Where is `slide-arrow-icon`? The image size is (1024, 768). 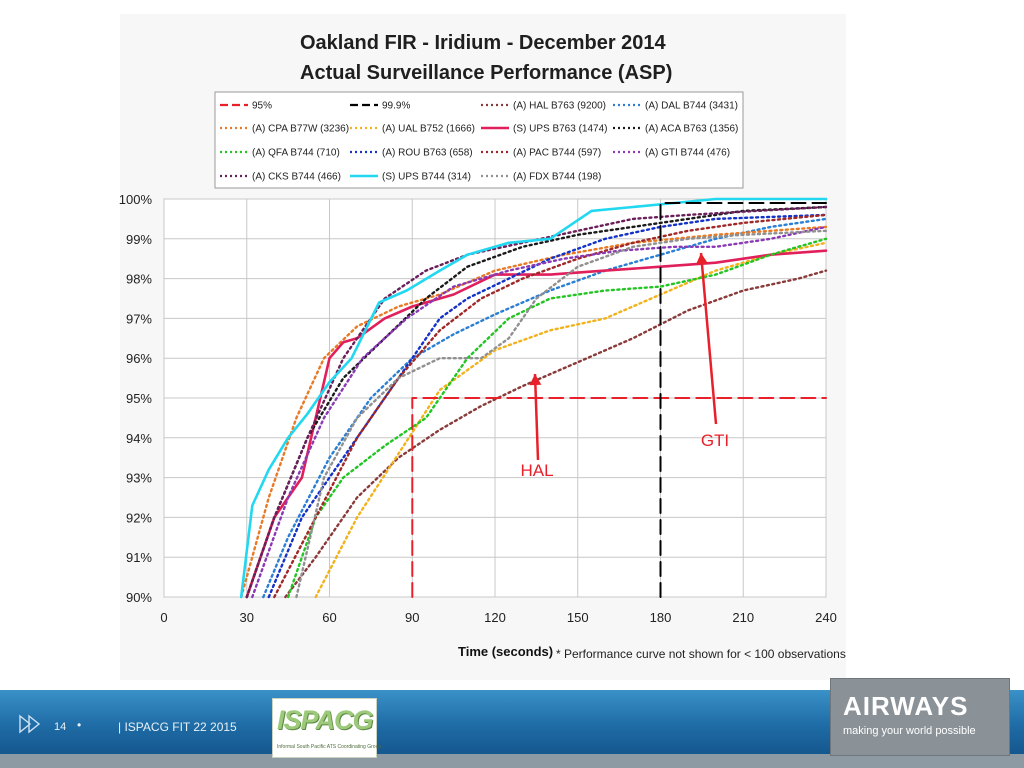 slide-arrow-icon is located at coordinates (30, 724).